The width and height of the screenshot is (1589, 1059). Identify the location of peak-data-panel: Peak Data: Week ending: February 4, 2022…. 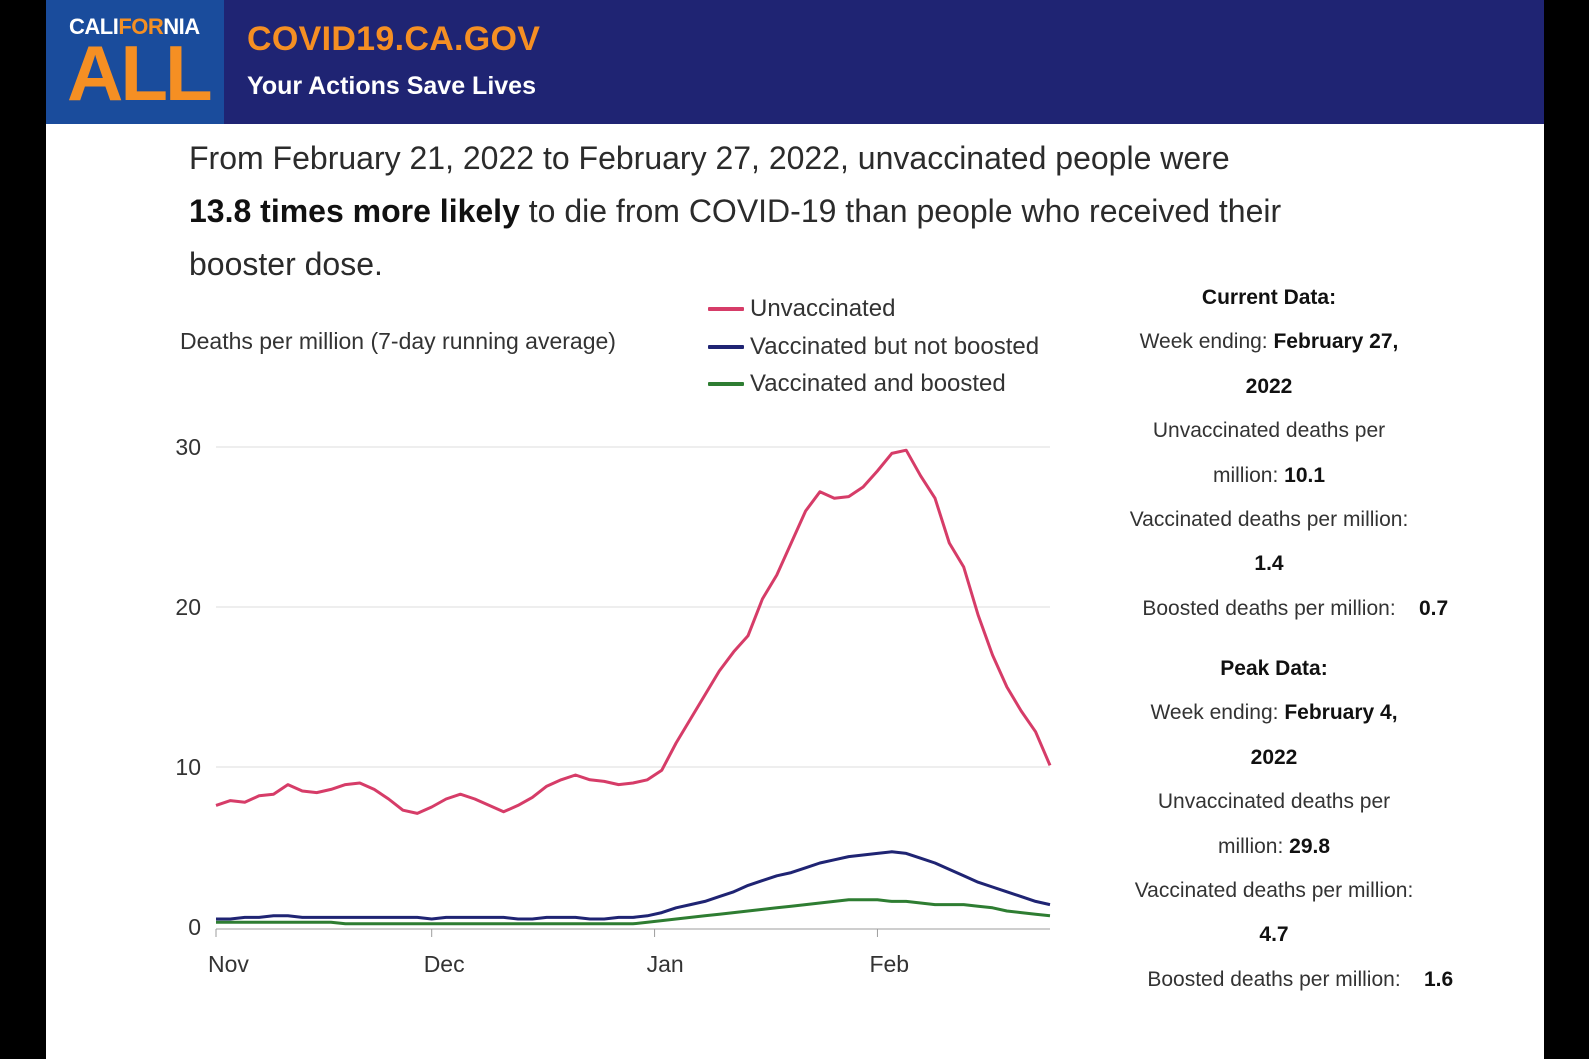
(1274, 824).